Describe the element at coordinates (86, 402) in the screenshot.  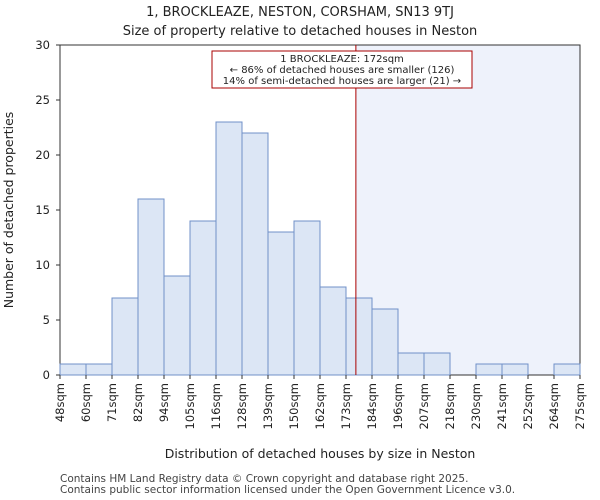
I see `x-tick-label: 60sqm` at that location.